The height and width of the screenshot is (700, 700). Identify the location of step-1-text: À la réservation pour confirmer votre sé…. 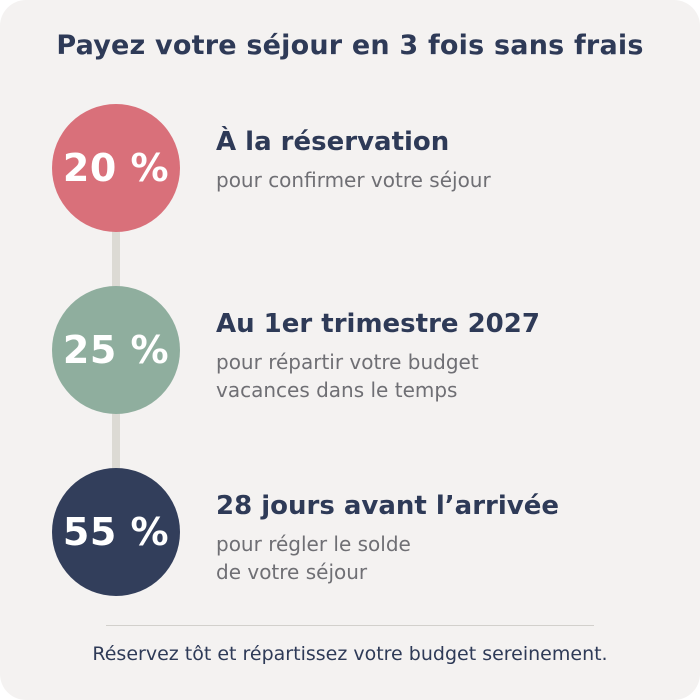
(451, 160).